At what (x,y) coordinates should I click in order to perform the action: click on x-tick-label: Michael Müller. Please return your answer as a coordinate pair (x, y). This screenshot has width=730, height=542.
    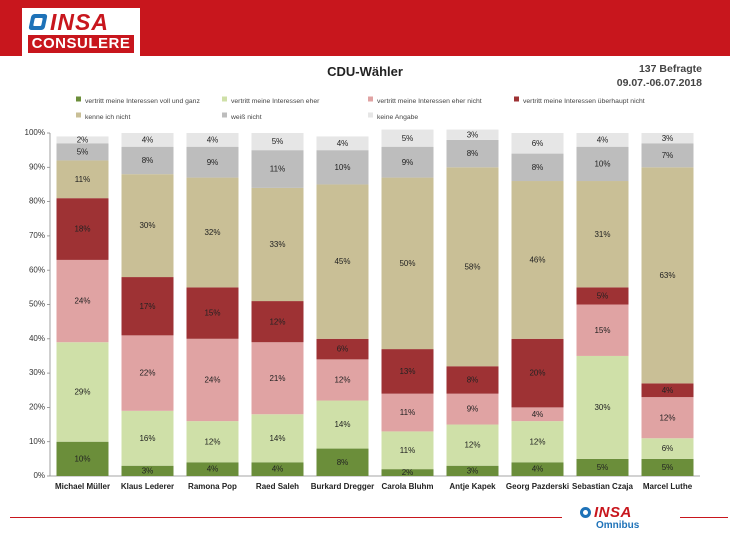
    Looking at the image, I should click on (82, 486).